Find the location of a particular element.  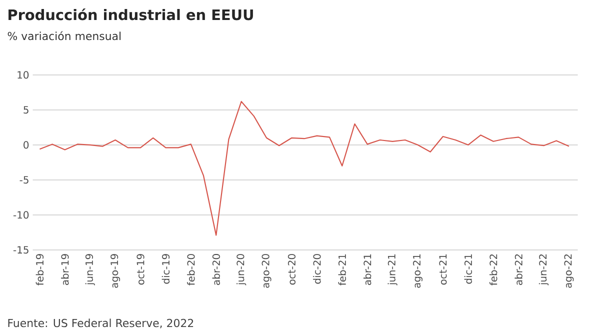

x-tick-label: dic-19 is located at coordinates (166, 269).